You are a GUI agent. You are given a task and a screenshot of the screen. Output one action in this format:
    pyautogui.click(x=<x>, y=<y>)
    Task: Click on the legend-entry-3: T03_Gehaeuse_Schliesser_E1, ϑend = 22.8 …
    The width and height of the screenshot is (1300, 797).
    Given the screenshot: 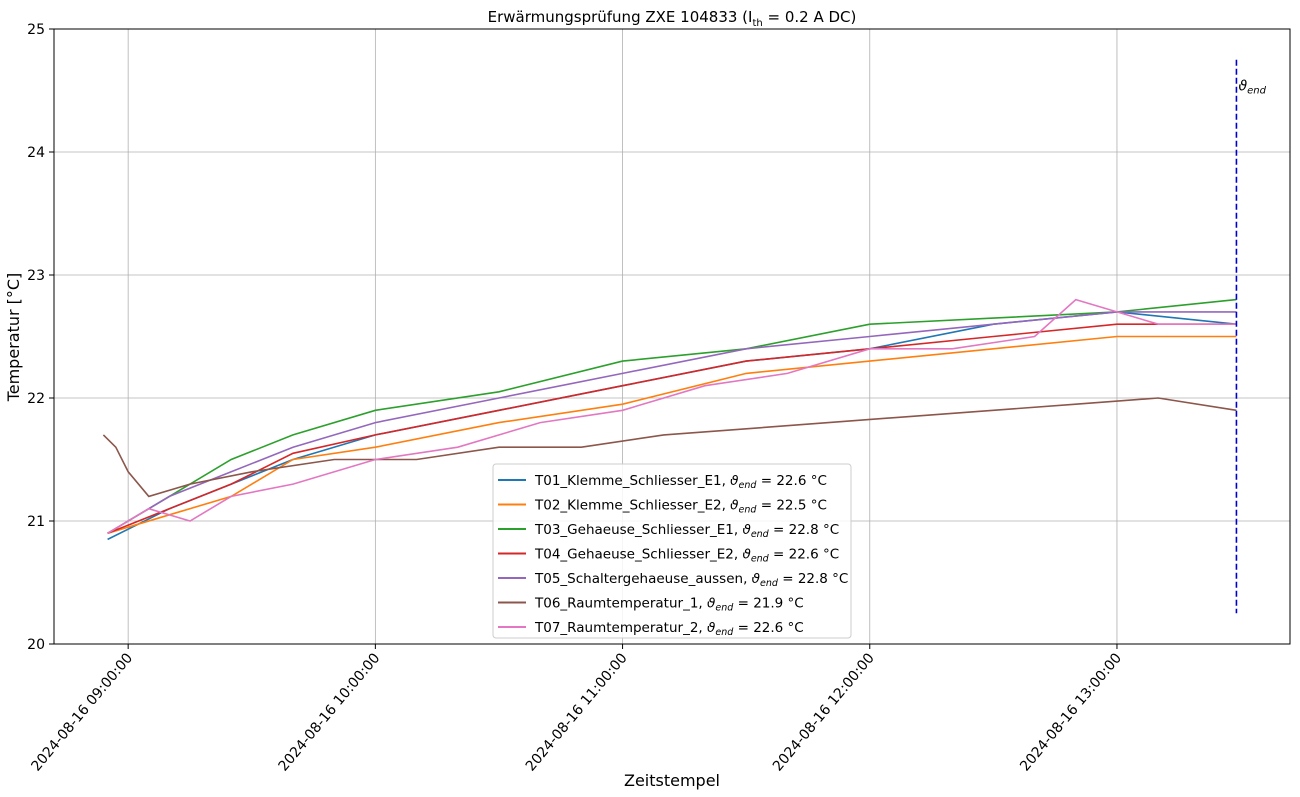 What is the action you would take?
    pyautogui.click(x=686, y=531)
    